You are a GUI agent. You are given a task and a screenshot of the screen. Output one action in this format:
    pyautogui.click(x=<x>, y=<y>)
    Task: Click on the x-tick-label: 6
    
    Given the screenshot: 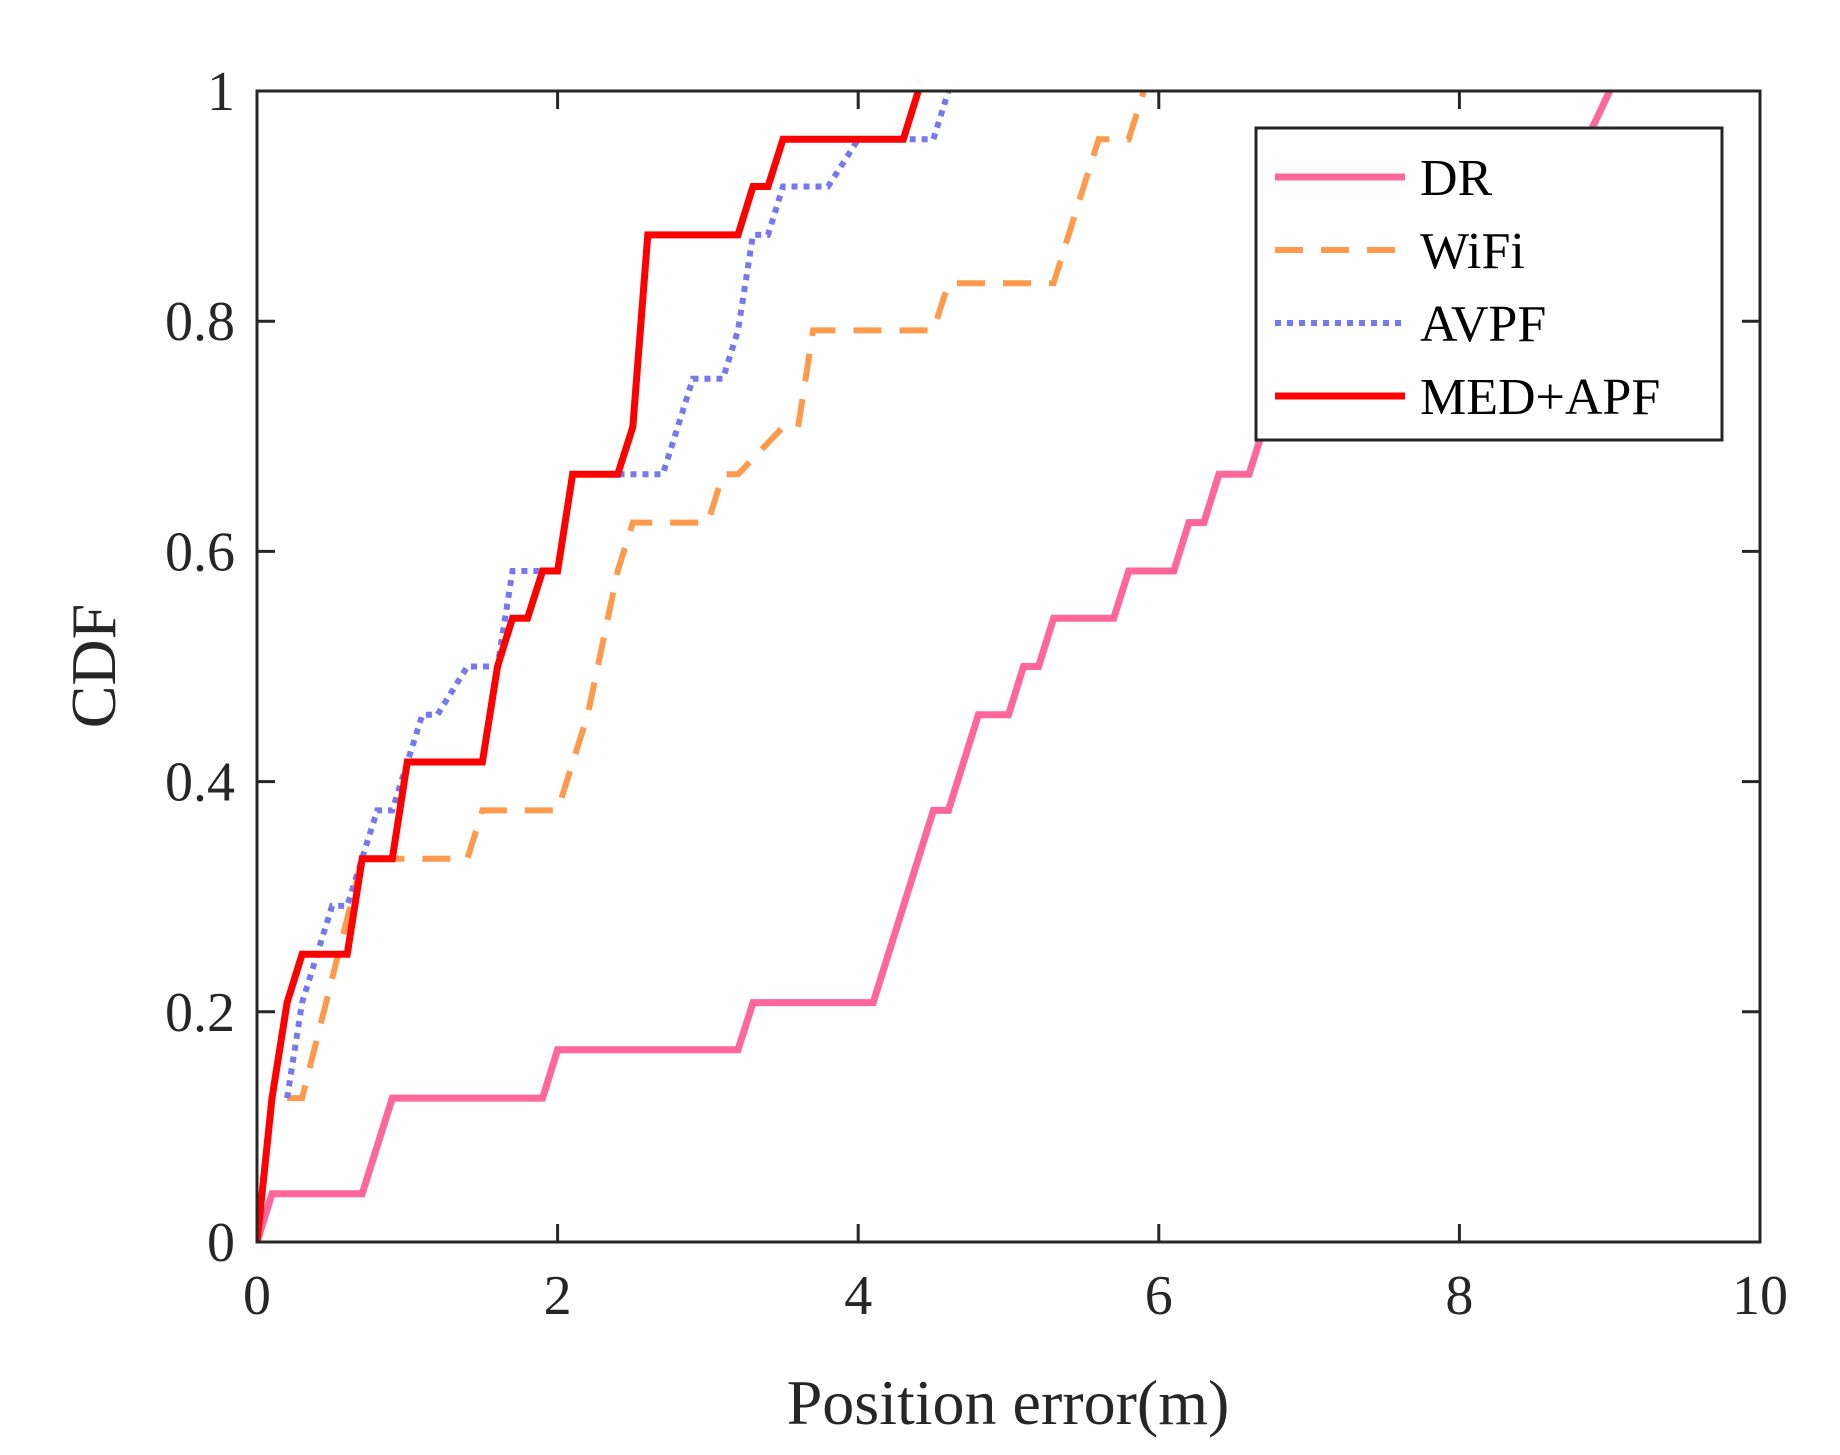 What is the action you would take?
    pyautogui.click(x=1159, y=1296)
    